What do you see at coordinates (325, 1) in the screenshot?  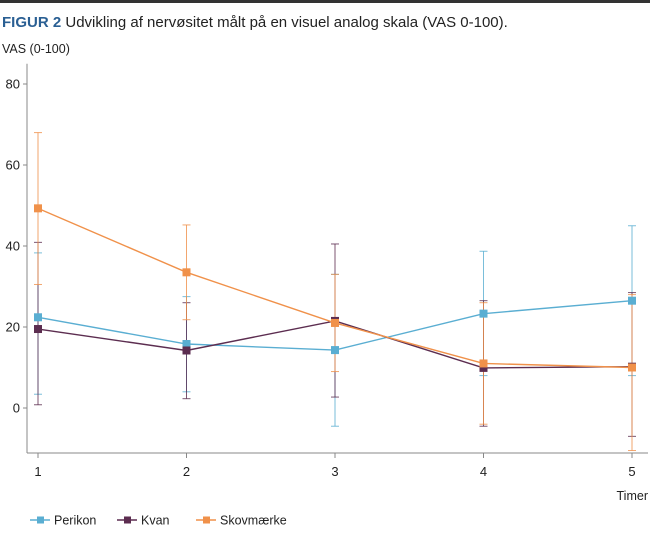 I see `top-rule` at bounding box center [325, 1].